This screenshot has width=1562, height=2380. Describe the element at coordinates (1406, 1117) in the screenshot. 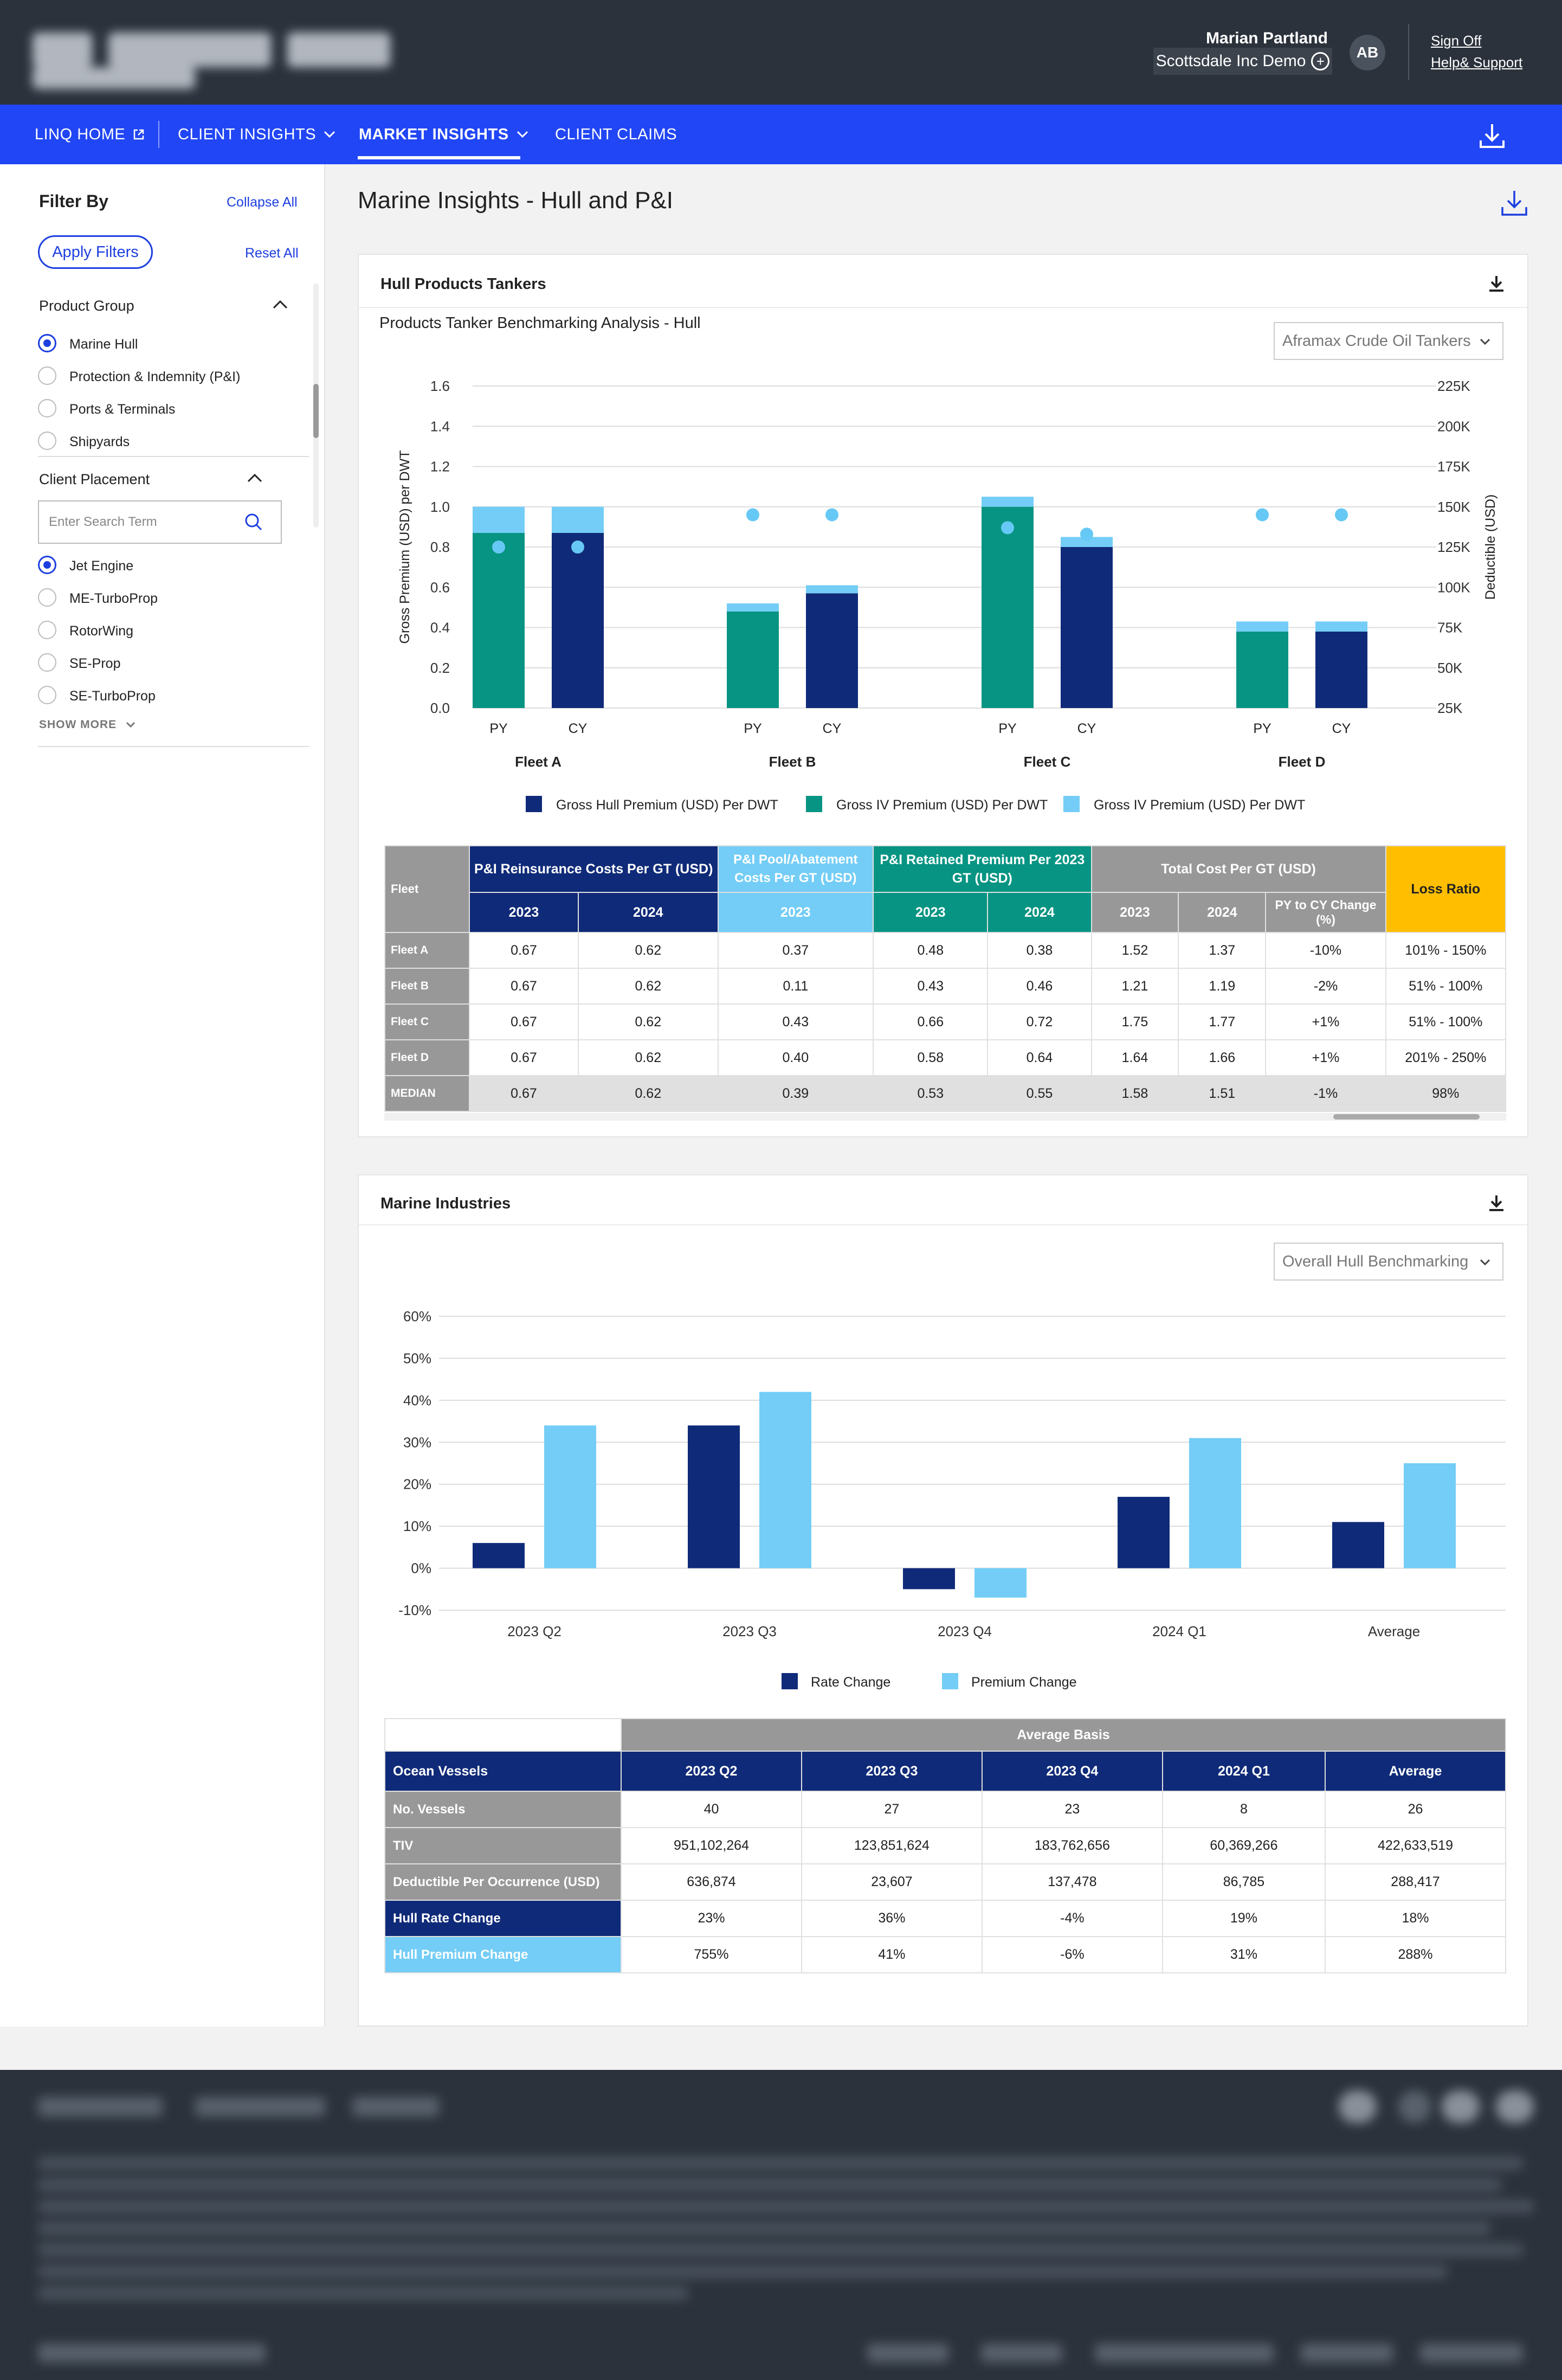

I see `table-scroll-thumb` at that location.